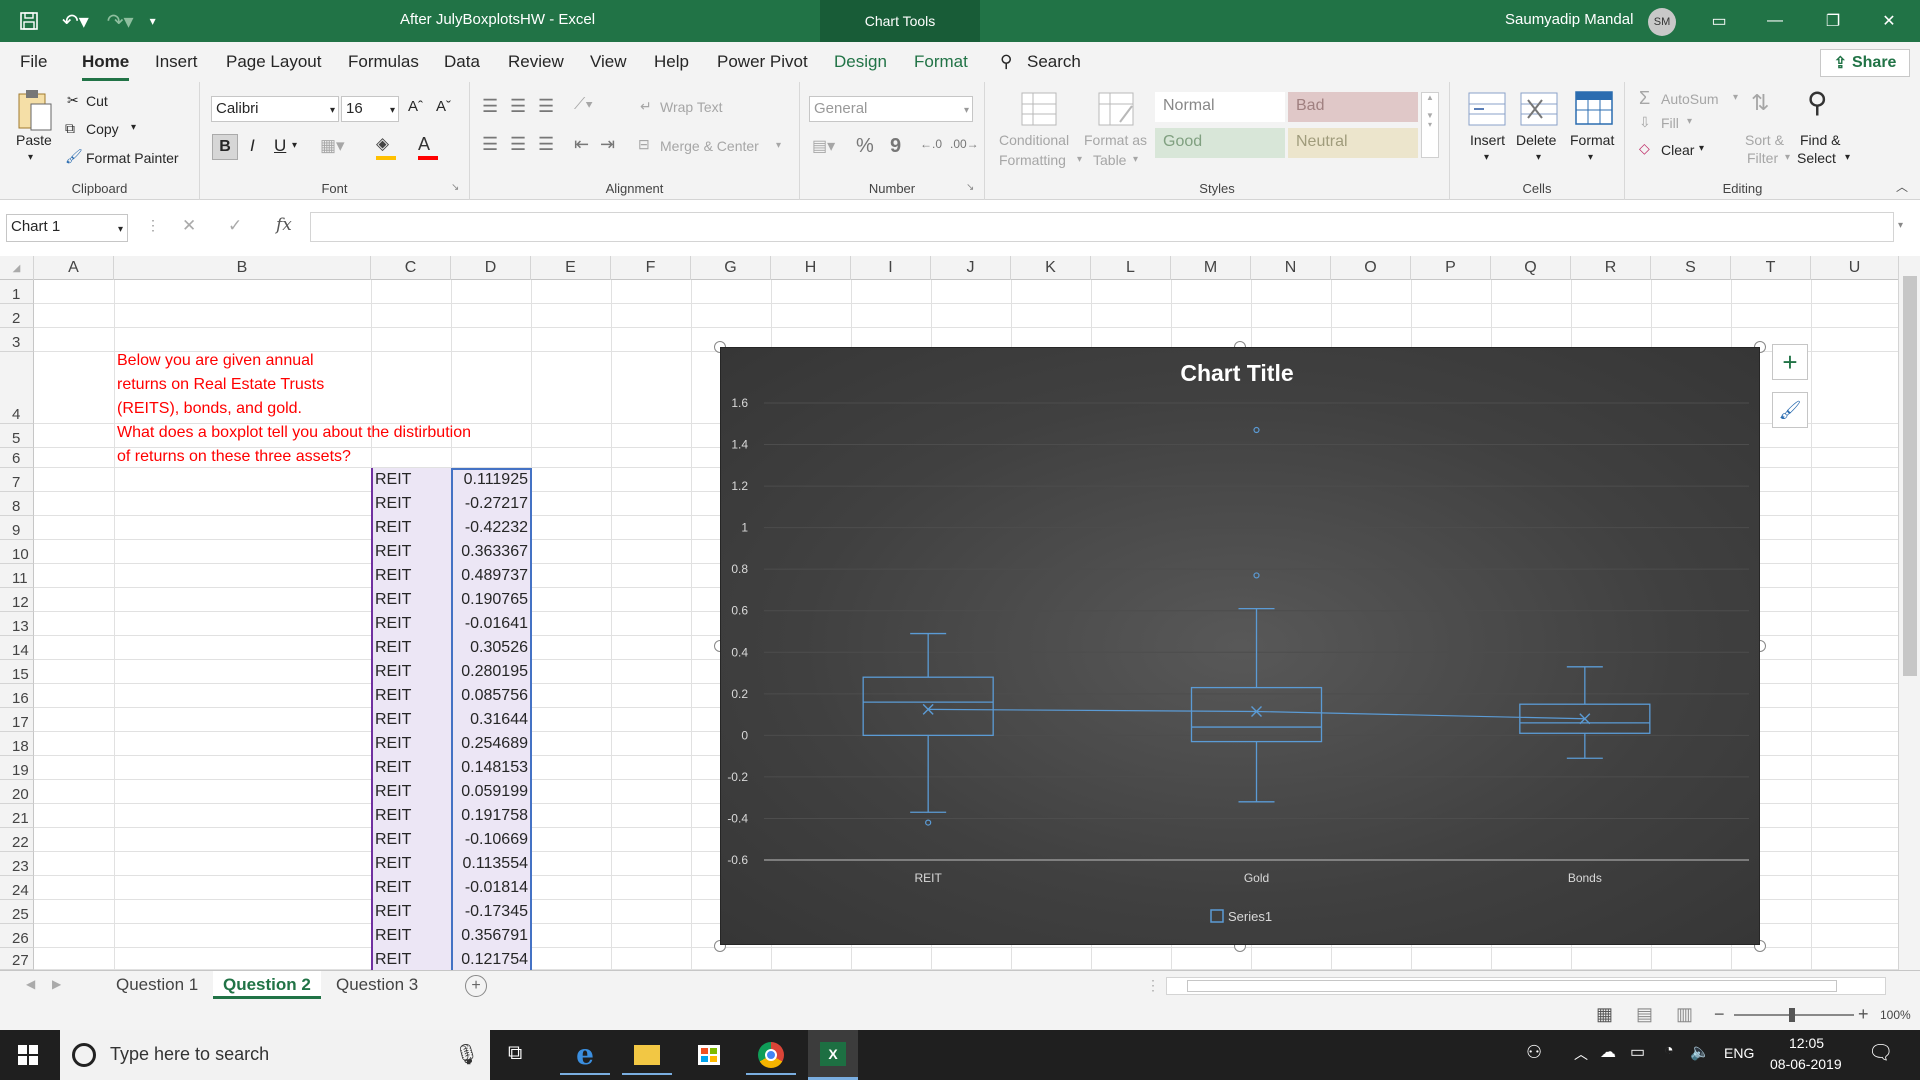 The height and width of the screenshot is (1080, 1920). What do you see at coordinates (1690, 121) in the screenshot?
I see `fill-dropdown-icon: ▾` at bounding box center [1690, 121].